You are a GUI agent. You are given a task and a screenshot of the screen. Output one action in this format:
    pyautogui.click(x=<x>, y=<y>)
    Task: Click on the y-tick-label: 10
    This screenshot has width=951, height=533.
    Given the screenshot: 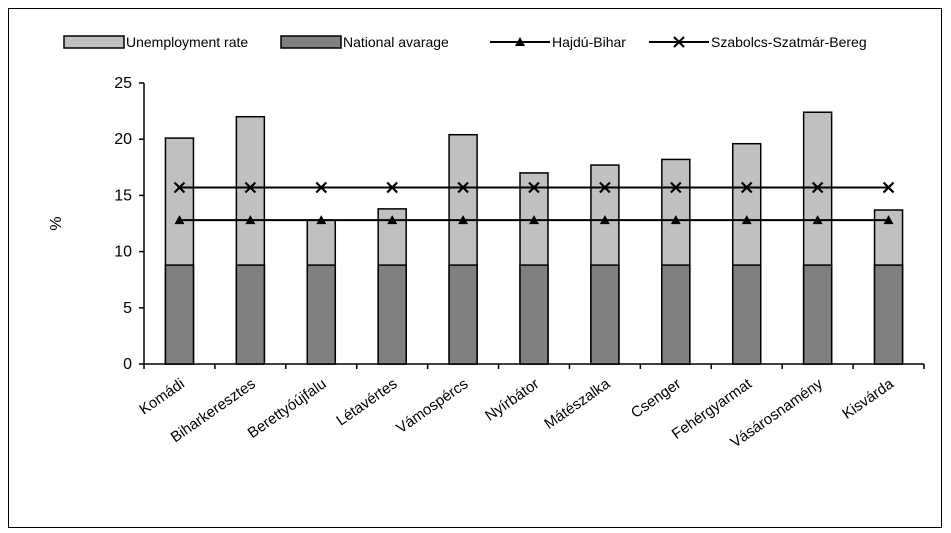 What is the action you would take?
    pyautogui.click(x=123, y=252)
    